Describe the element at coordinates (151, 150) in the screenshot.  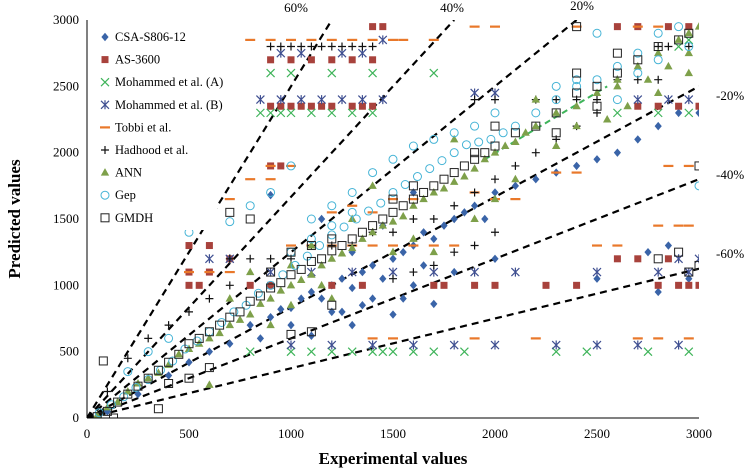
I see `legend-label: Hadhood et al.` at that location.